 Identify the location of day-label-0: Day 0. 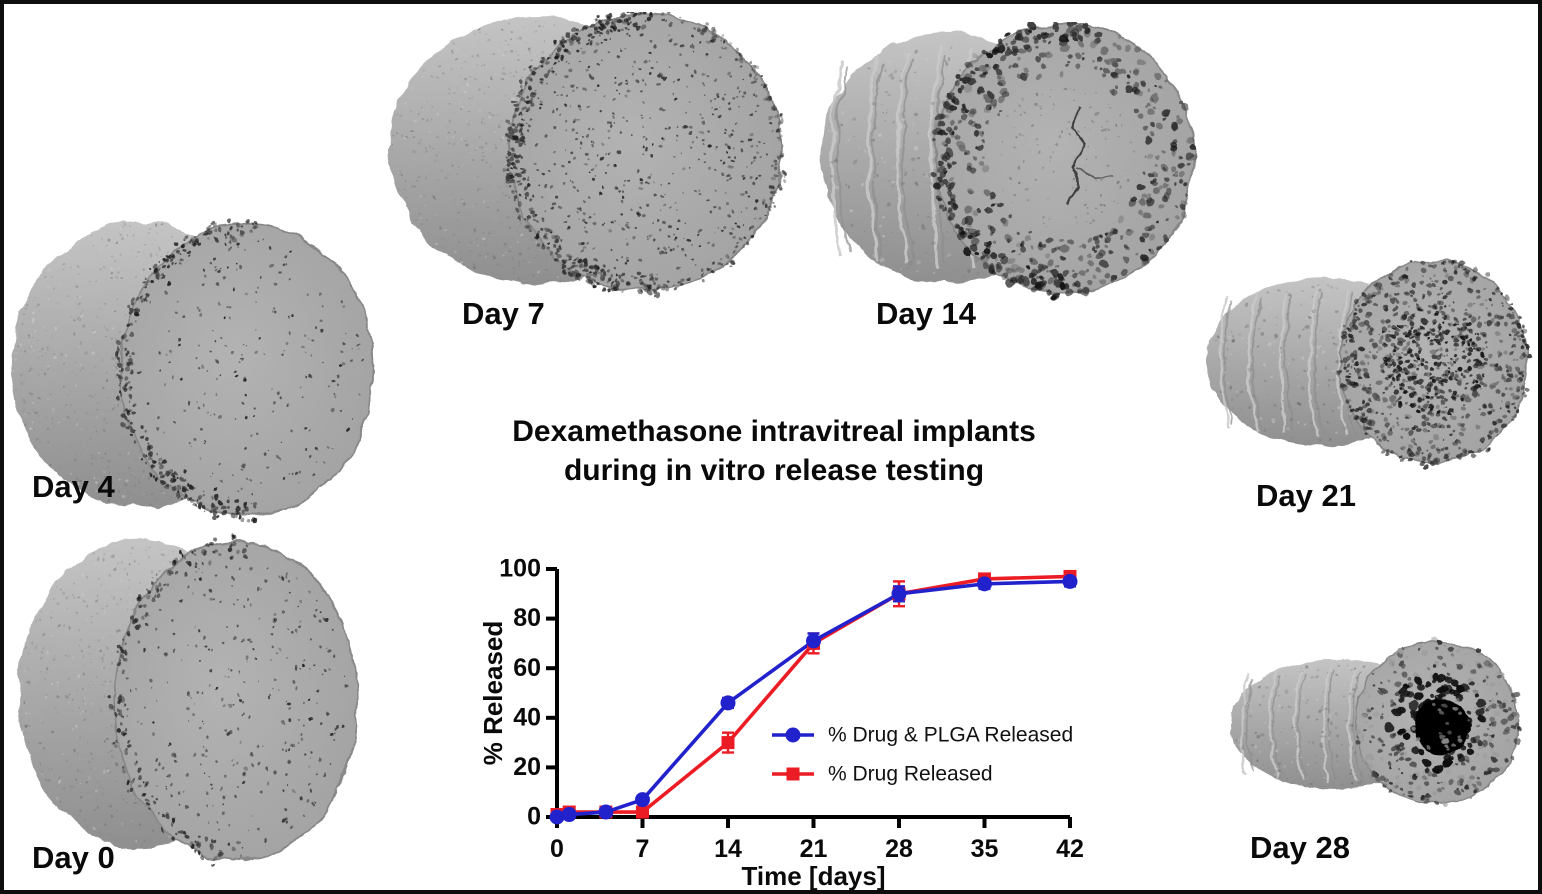
(73, 857).